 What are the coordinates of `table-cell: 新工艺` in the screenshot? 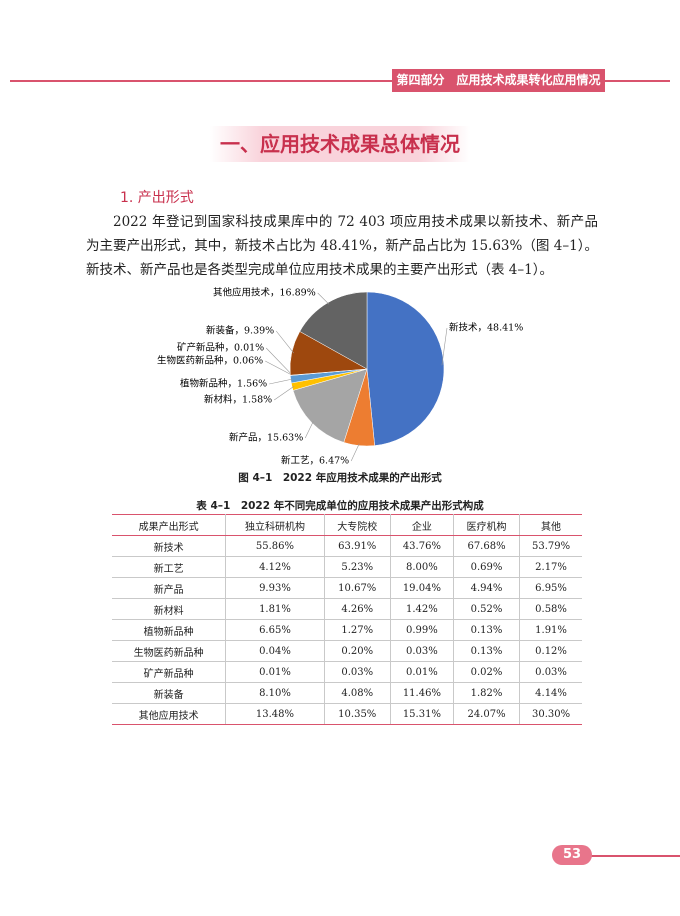 It's located at (169, 567).